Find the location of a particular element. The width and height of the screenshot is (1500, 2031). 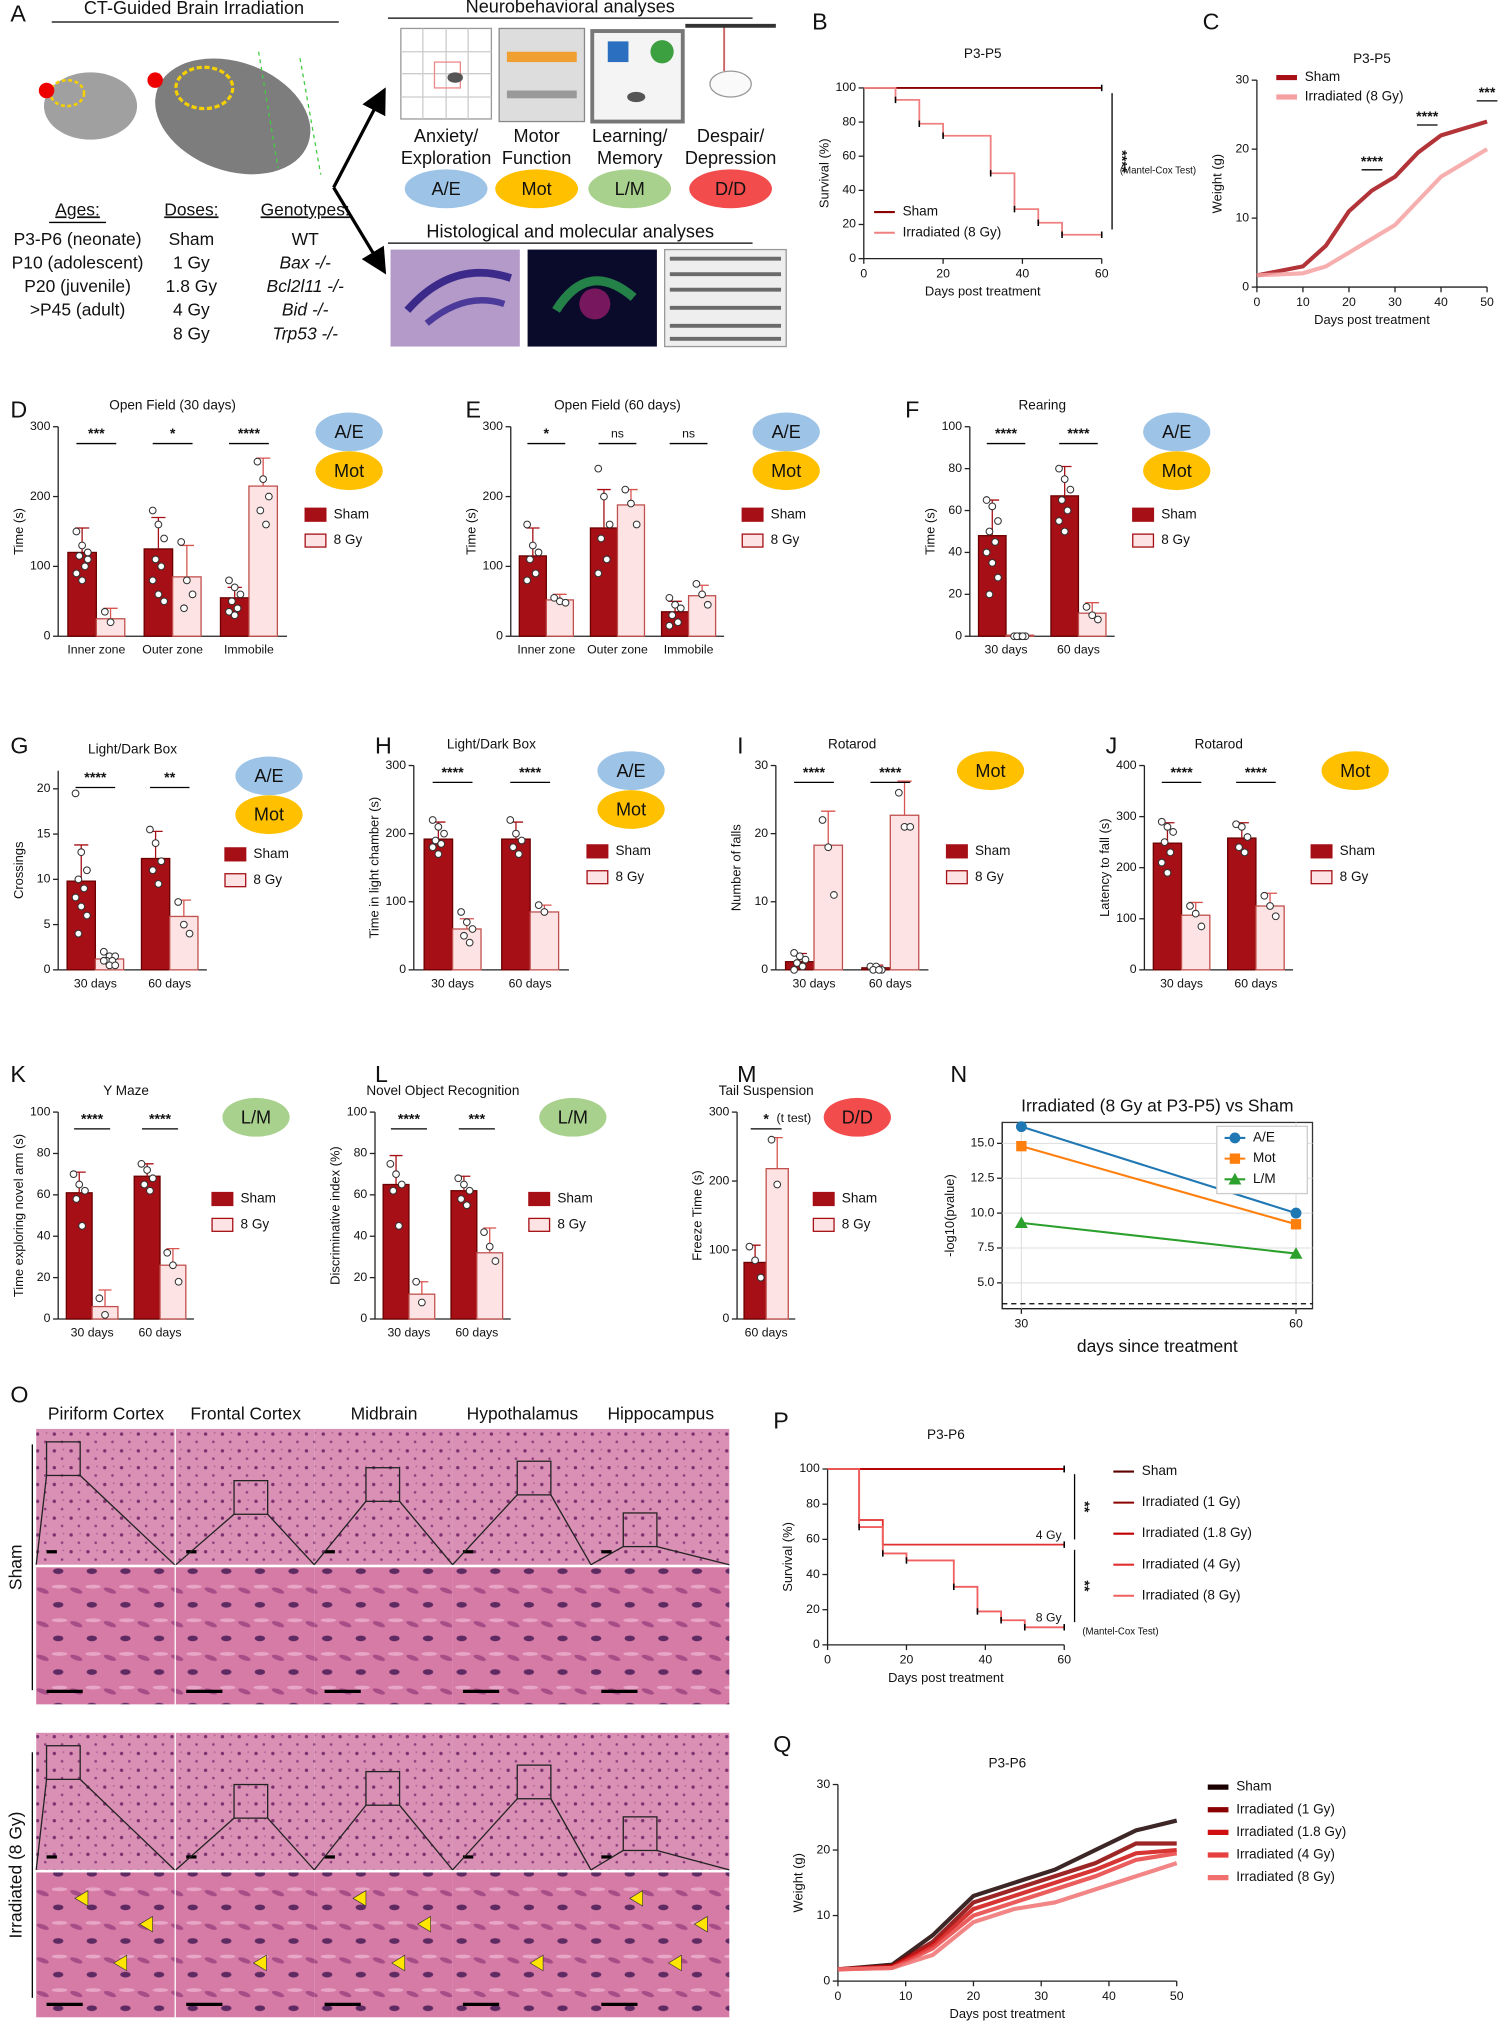

y-axis-label: Latency to fall (s) is located at coordinates (1104, 867).